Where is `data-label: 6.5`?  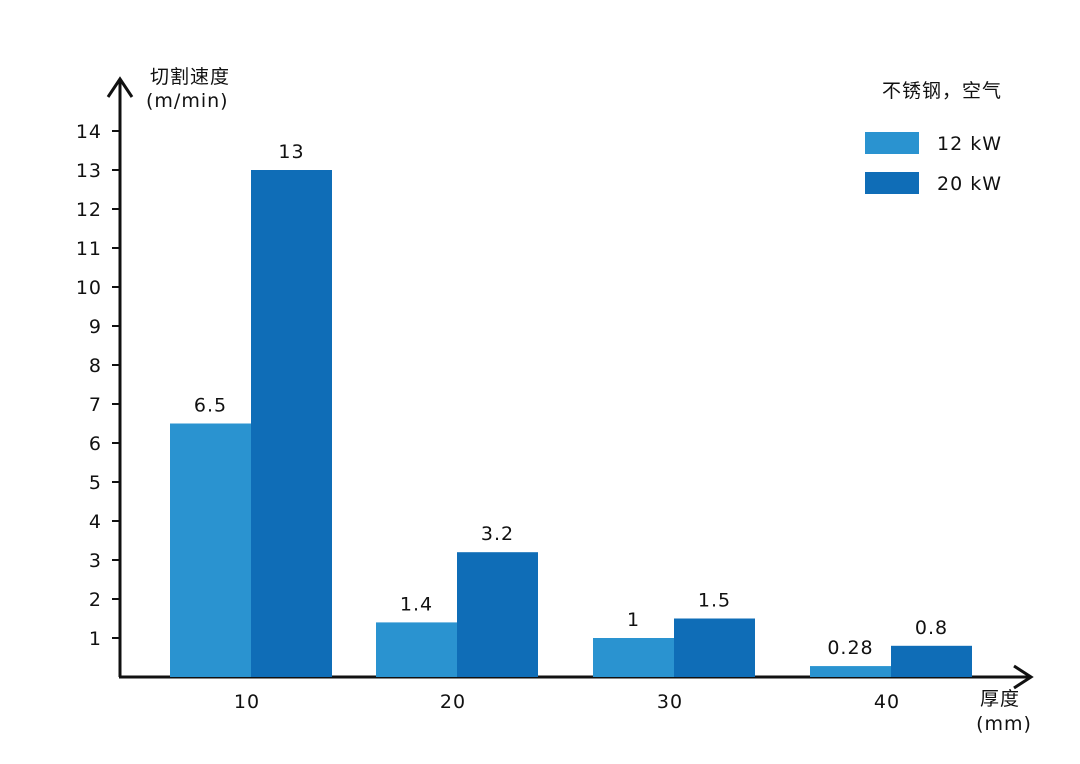
data-label: 6.5 is located at coordinates (210, 406).